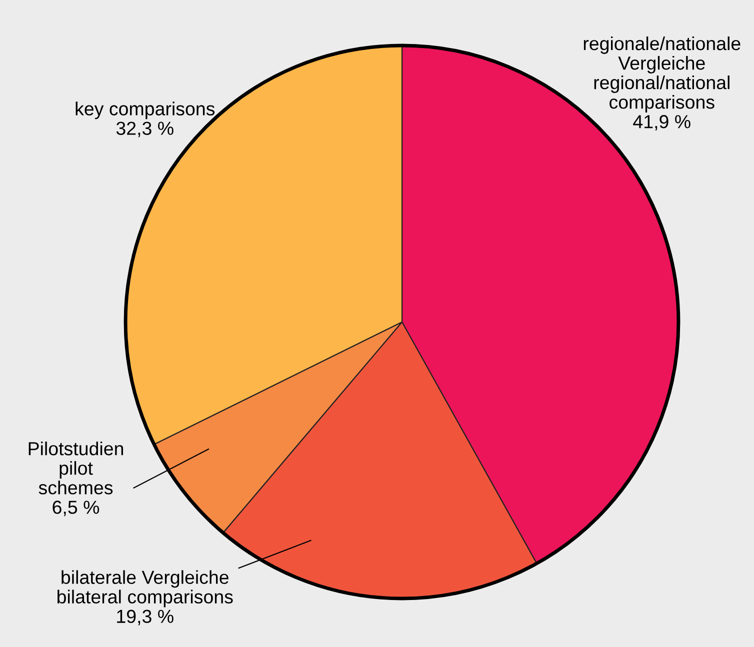 The height and width of the screenshot is (647, 754). I want to click on slice-label: regionale/nationale Vergleiche regional/national comparisons, so click(662, 74).